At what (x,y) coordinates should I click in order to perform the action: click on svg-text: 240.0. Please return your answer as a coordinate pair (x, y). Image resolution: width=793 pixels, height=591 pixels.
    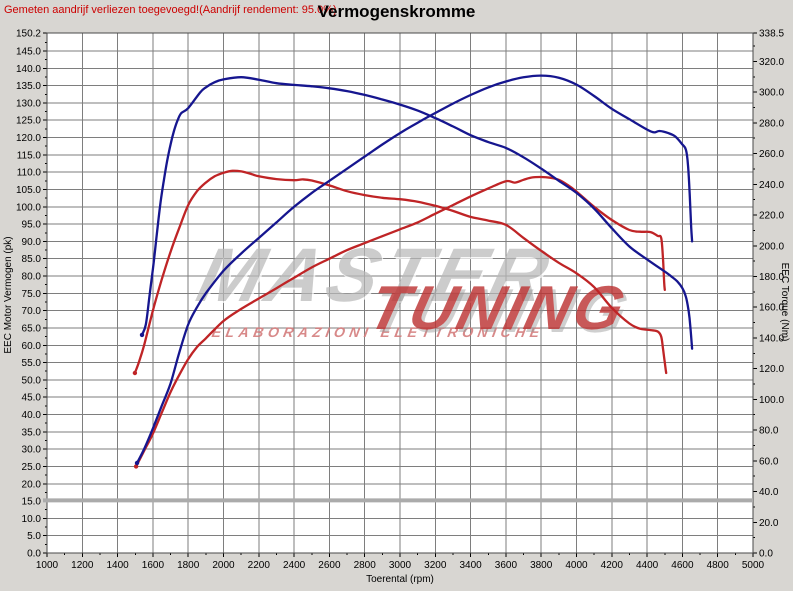
    Looking at the image, I should click on (771, 185).